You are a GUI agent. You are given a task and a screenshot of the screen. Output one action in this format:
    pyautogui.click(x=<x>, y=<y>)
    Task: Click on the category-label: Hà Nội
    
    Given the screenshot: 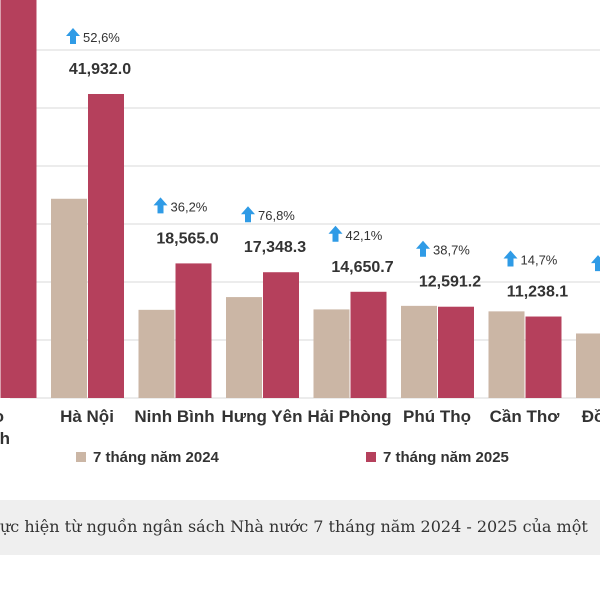 What is the action you would take?
    pyautogui.click(x=87, y=416)
    